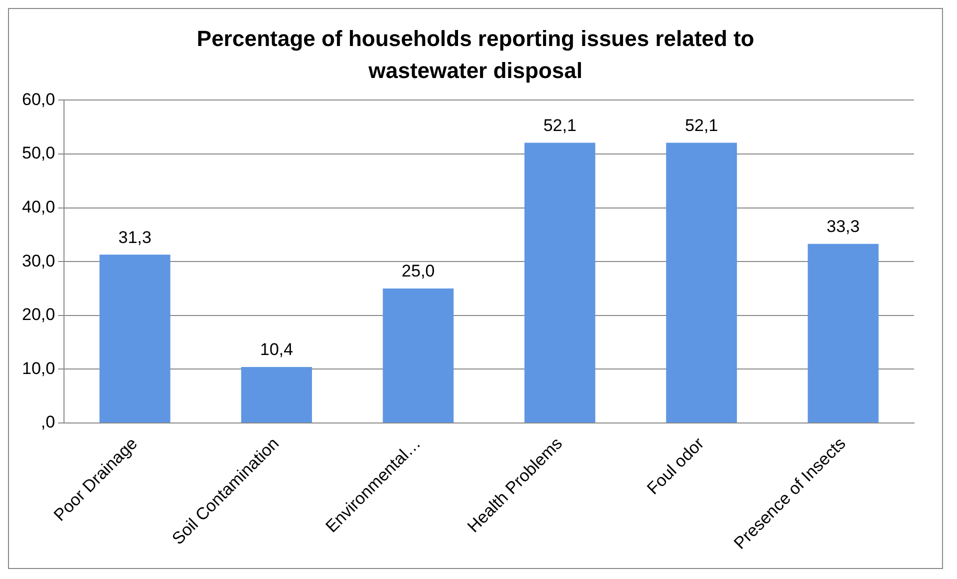 This screenshot has height=579, width=957. What do you see at coordinates (39, 314) in the screenshot?
I see `y-tick-label: 20,0` at bounding box center [39, 314].